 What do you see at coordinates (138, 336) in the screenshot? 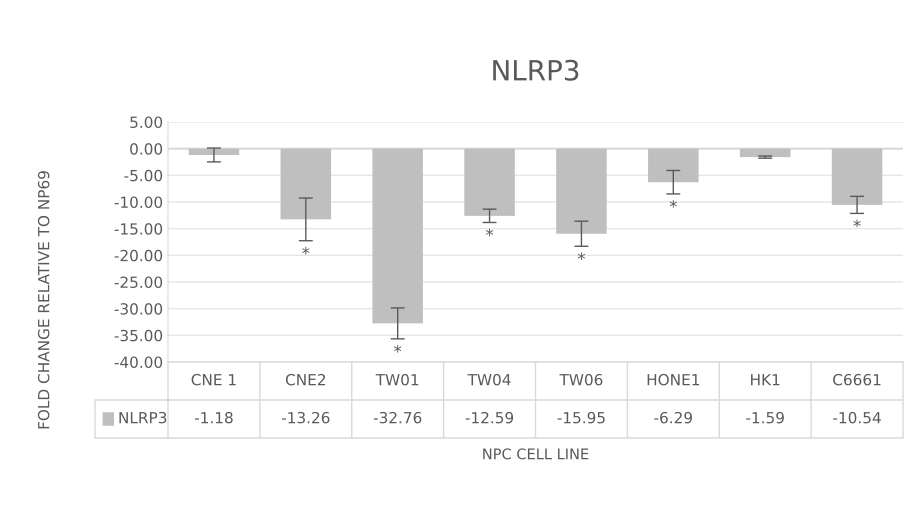
I see `y-tick-label: -35.00` at bounding box center [138, 336].